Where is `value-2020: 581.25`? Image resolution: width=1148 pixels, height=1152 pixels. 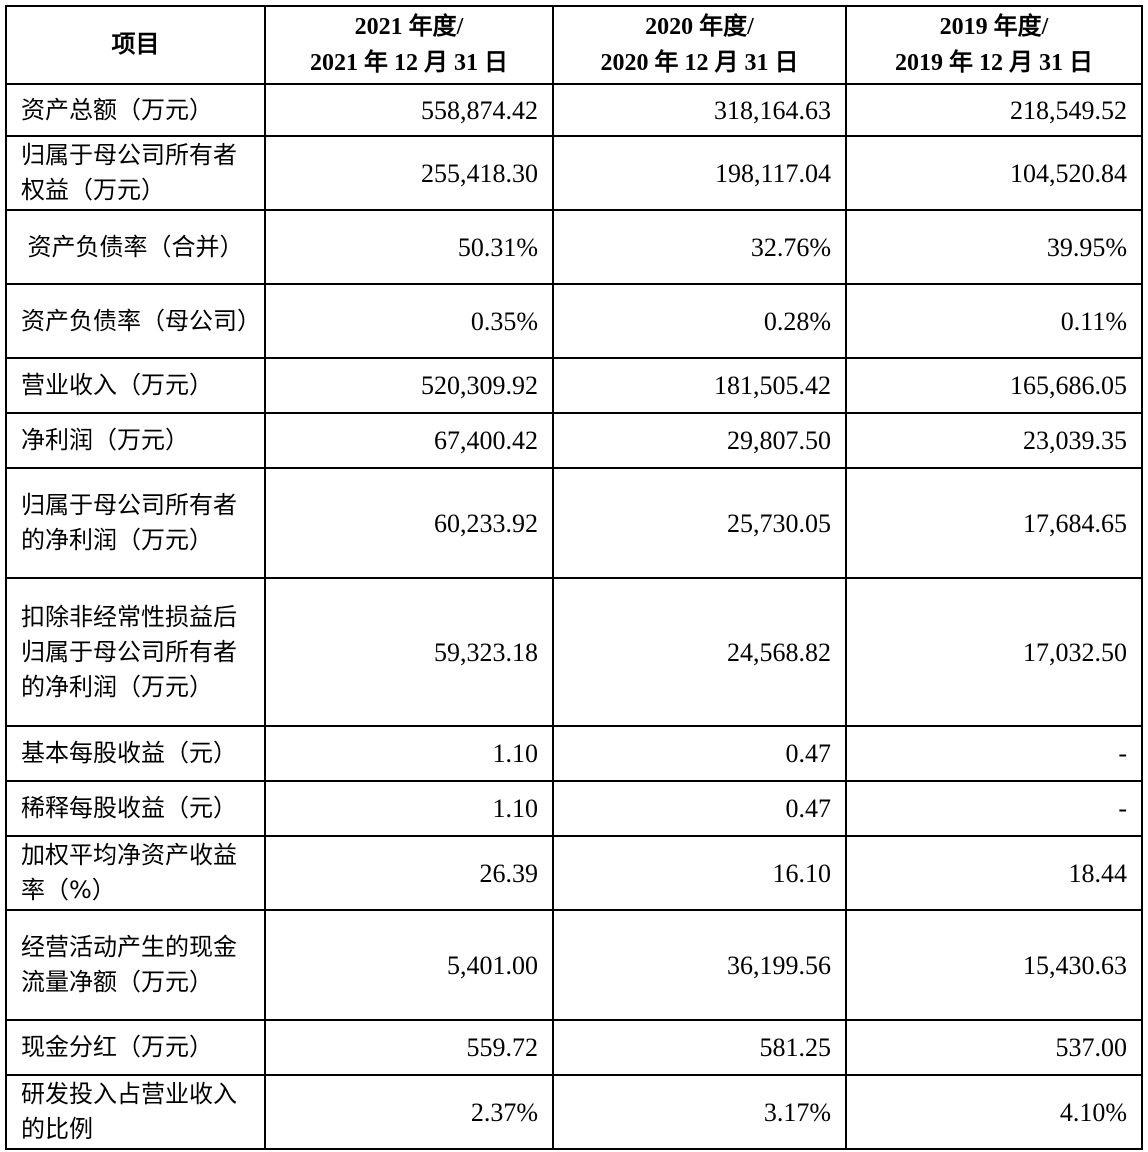
value-2020: 581.25 is located at coordinates (699, 1047).